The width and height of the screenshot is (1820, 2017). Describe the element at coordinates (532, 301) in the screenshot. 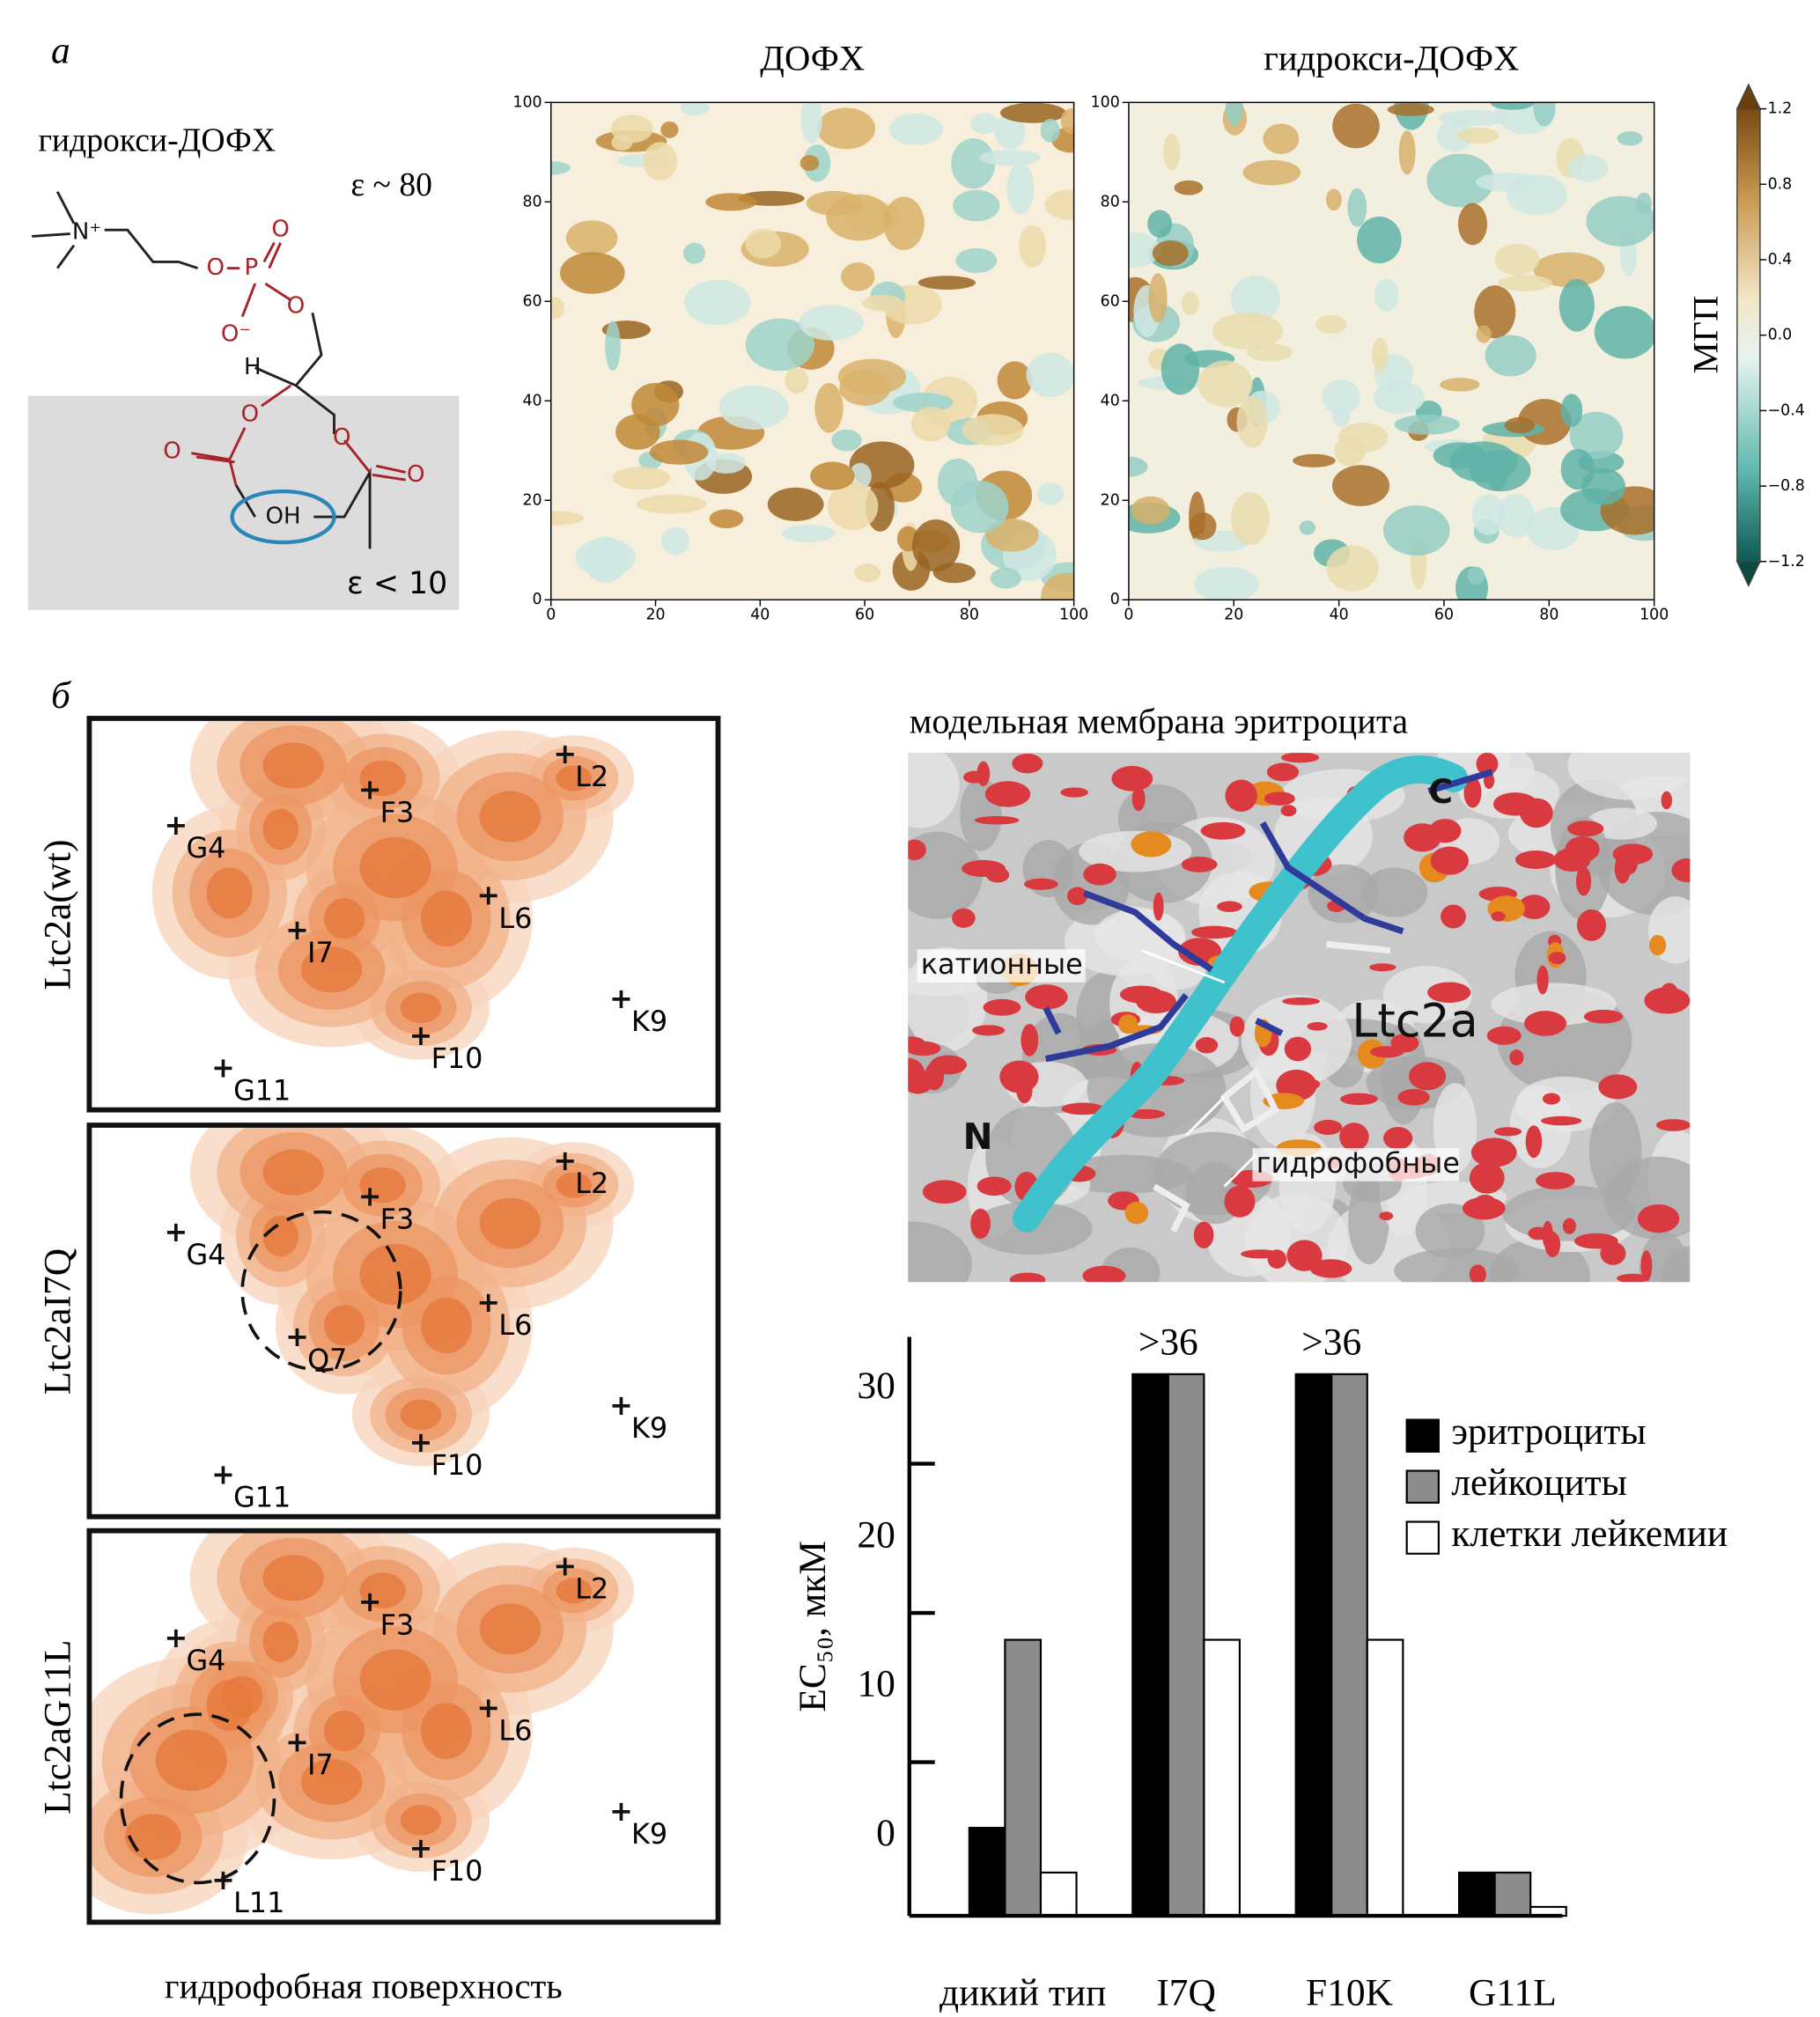

I see `y-tick-label: 60` at that location.